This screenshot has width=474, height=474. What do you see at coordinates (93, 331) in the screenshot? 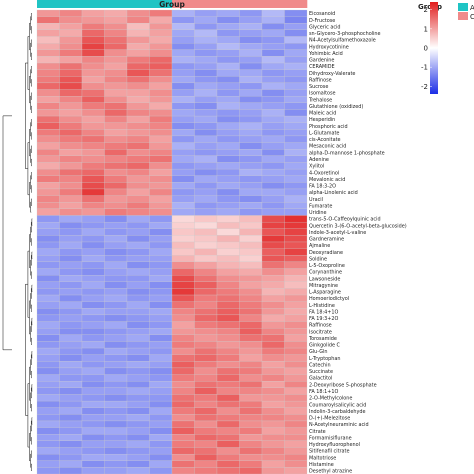
I see `heatmap-cell-48-A3` at bounding box center [93, 331].